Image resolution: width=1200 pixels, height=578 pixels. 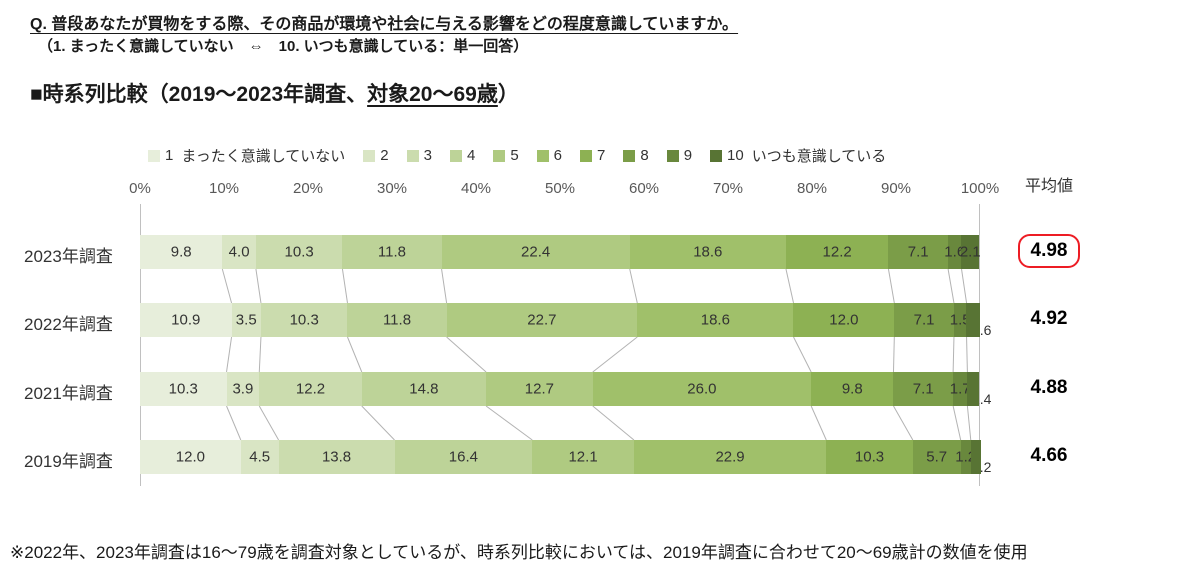 I want to click on bar-segment: 4.5, so click(x=259, y=457).